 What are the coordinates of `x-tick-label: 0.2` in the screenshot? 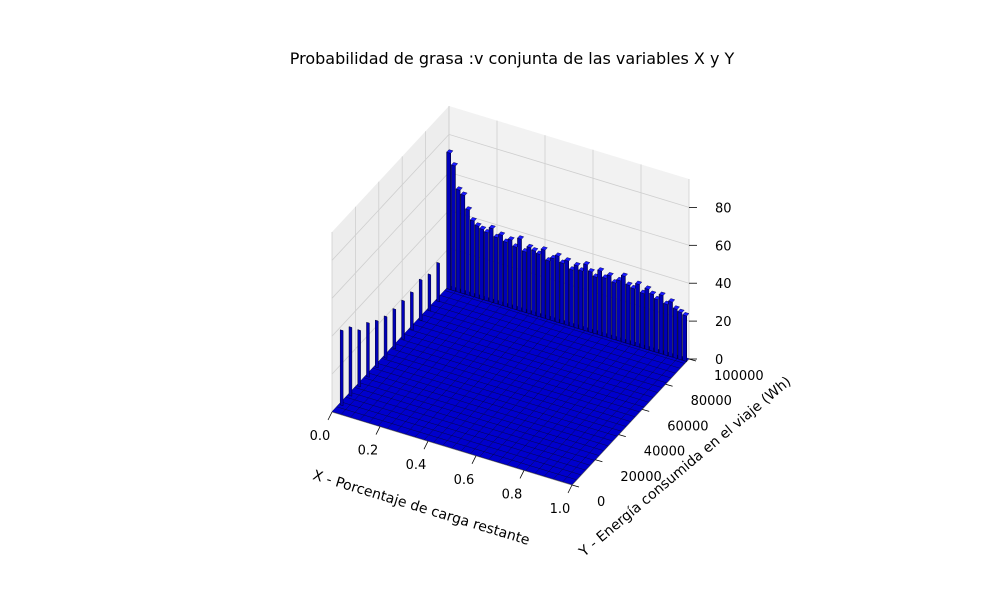 It's located at (368, 451).